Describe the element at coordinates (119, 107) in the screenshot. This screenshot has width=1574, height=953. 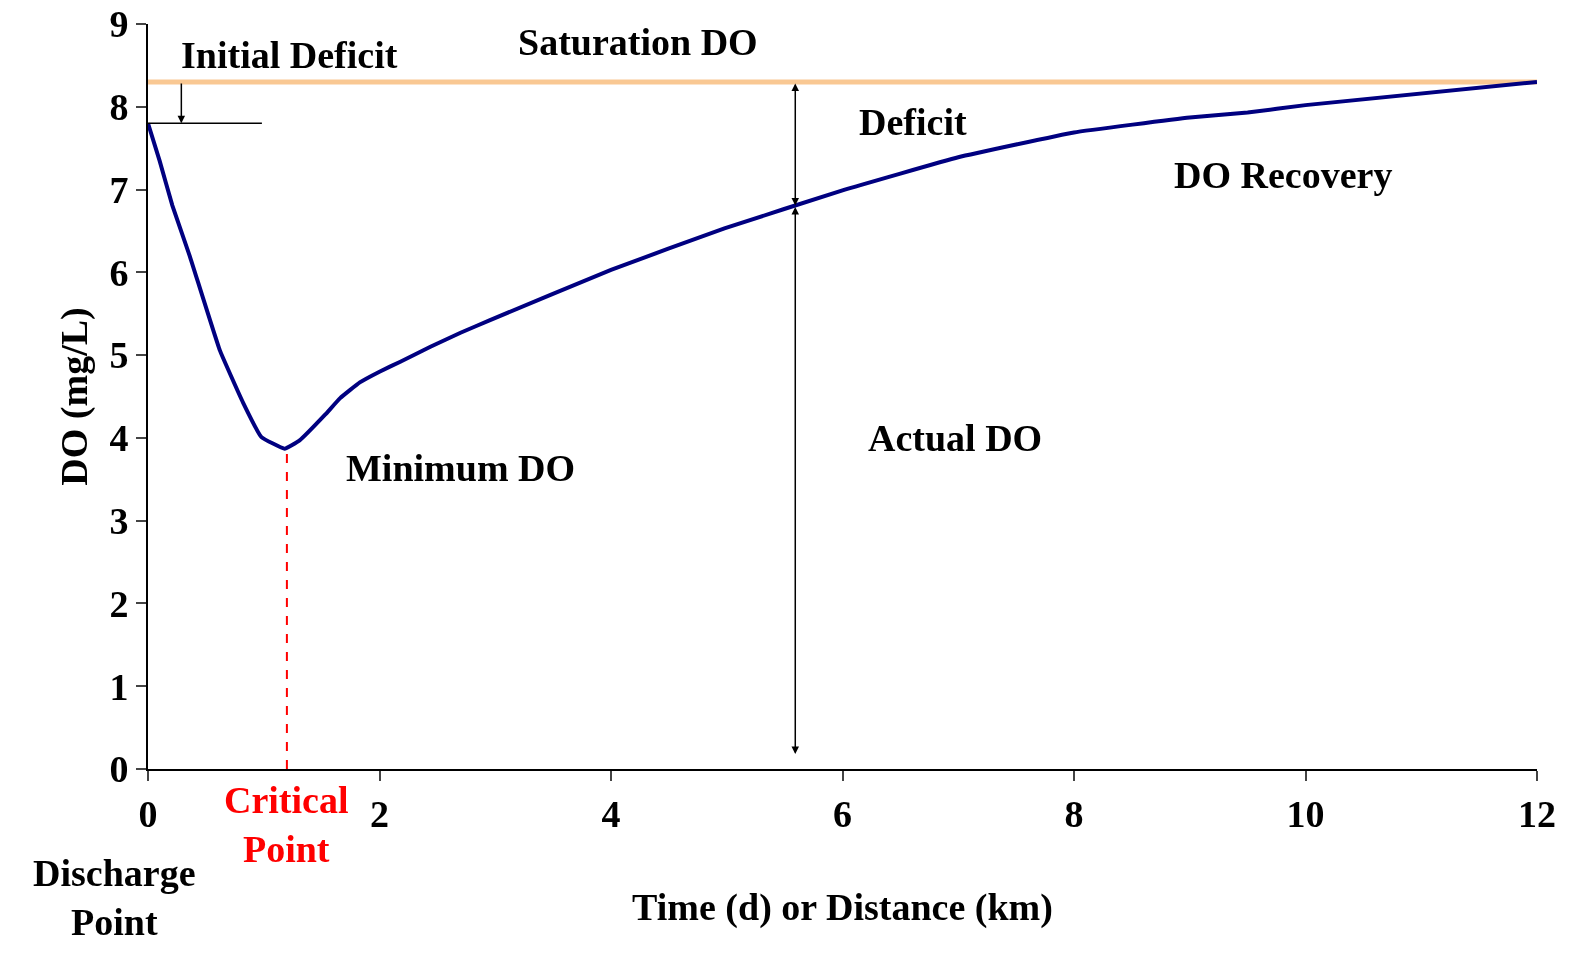
I see `y-tick-label: 8` at that location.